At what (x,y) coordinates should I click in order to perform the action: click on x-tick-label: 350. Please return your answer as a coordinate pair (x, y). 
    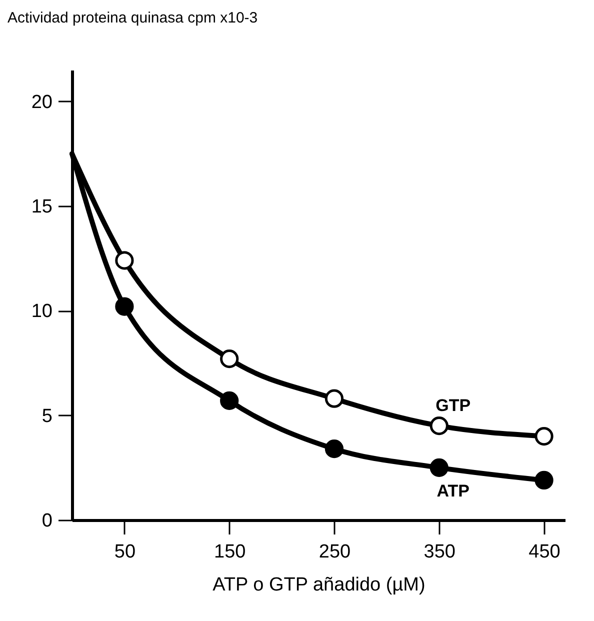
    Looking at the image, I should click on (440, 552).